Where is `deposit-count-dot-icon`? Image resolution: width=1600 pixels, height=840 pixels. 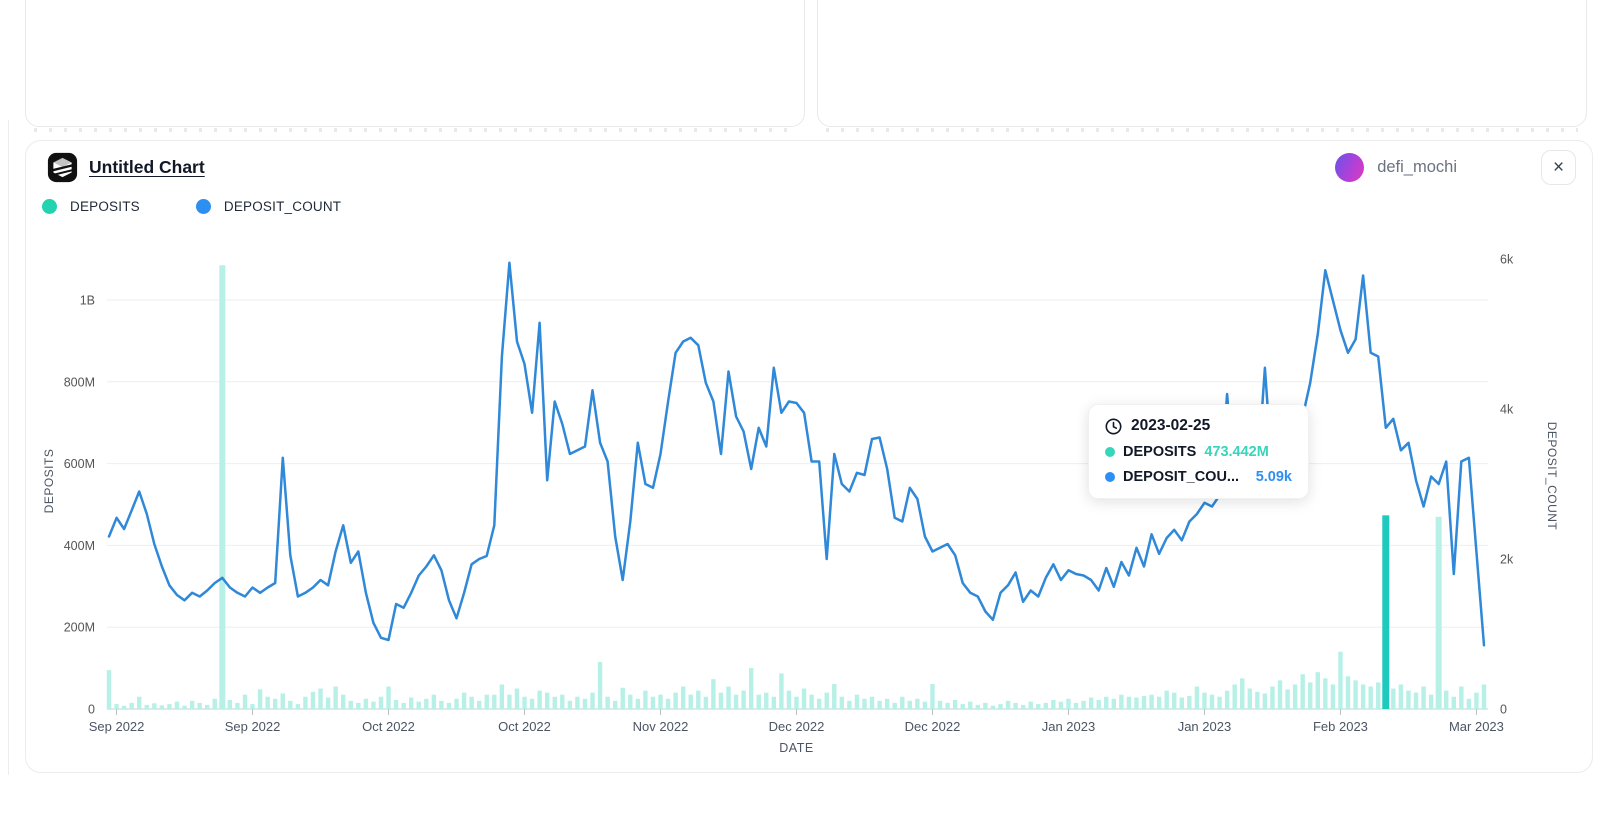 deposit-count-dot-icon is located at coordinates (1110, 477).